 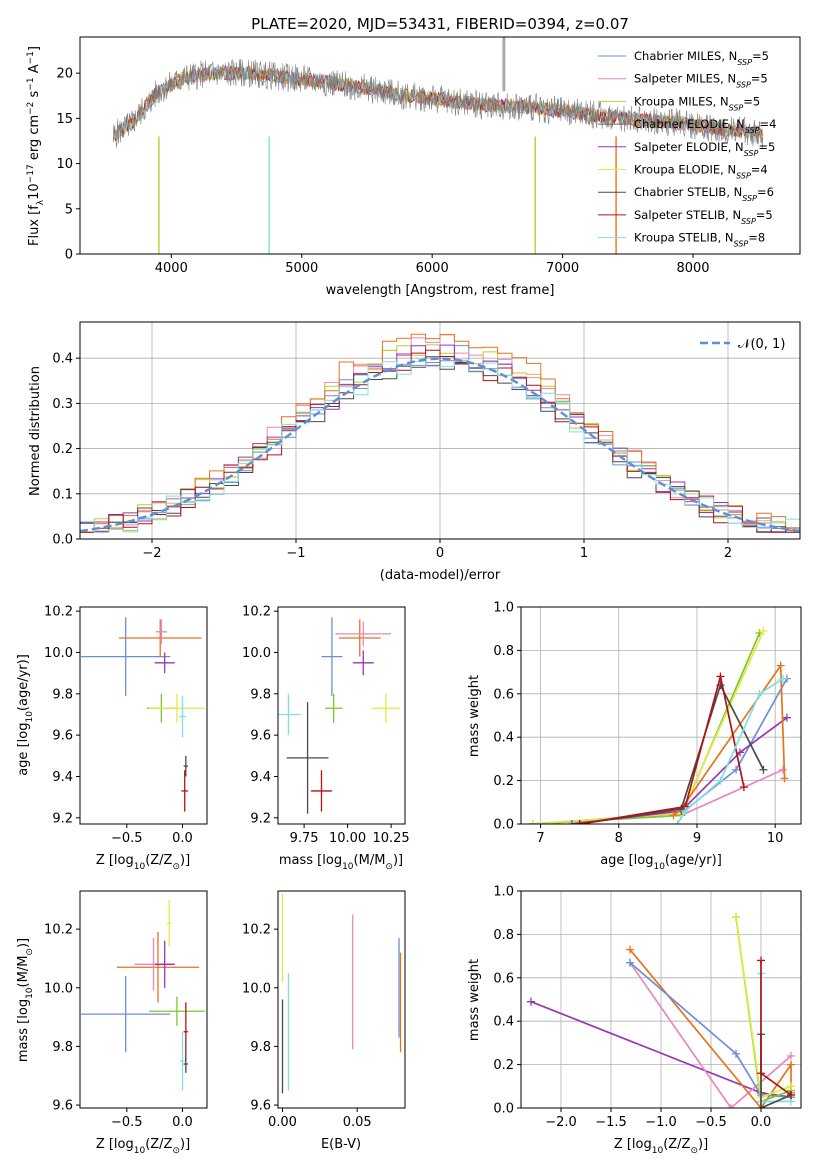 I want to click on label-part: wavelength [Angstrom, rest frame], so click(x=440, y=290).